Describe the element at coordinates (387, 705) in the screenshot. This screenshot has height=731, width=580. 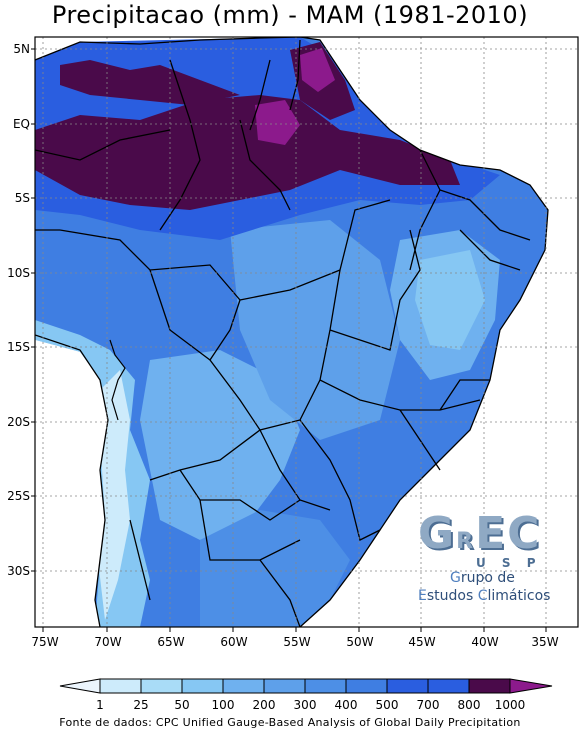
I see `legend-label: 500` at that location.